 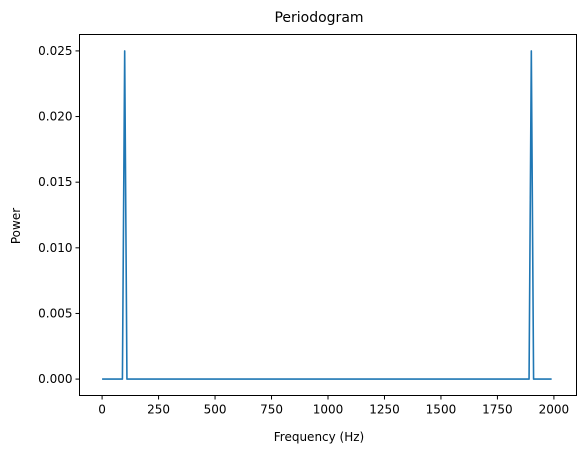 What do you see at coordinates (384, 410) in the screenshot?
I see `x-tick-label: 1250` at bounding box center [384, 410].